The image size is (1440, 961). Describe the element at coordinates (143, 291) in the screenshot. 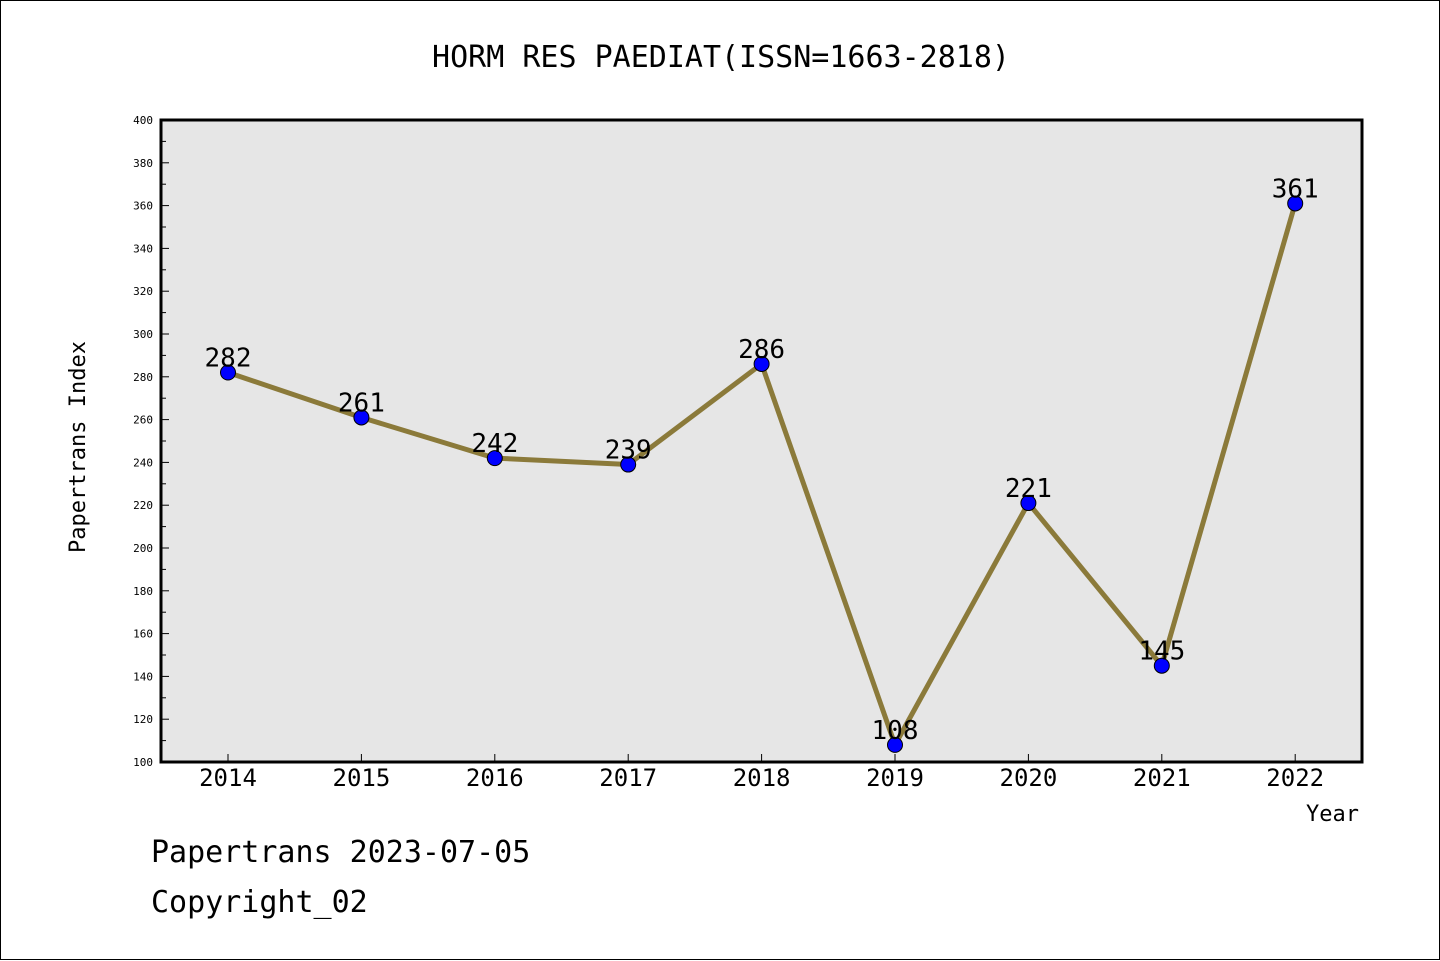

I see `y-tick-label: 320` at that location.